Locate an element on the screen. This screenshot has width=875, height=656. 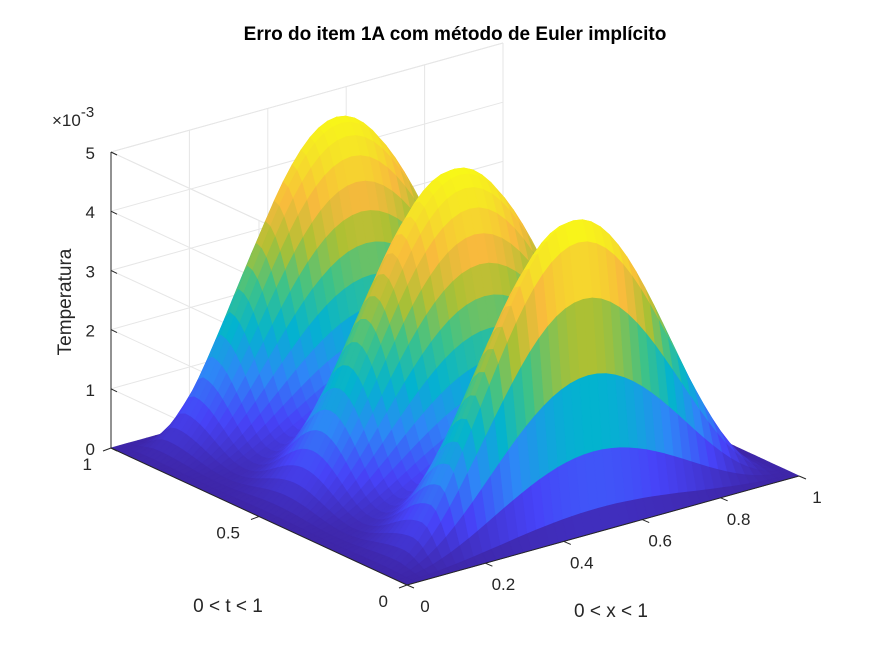
x-tick-label: 0.2 is located at coordinates (504, 584).